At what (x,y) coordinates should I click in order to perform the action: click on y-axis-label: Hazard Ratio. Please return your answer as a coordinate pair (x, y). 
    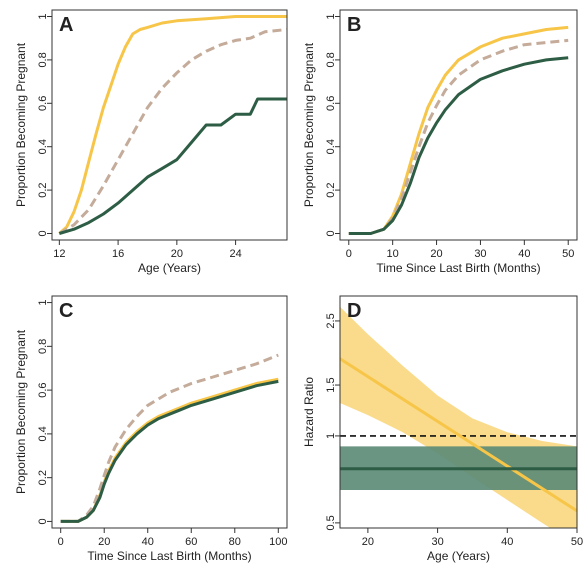
    Looking at the image, I should click on (309, 412).